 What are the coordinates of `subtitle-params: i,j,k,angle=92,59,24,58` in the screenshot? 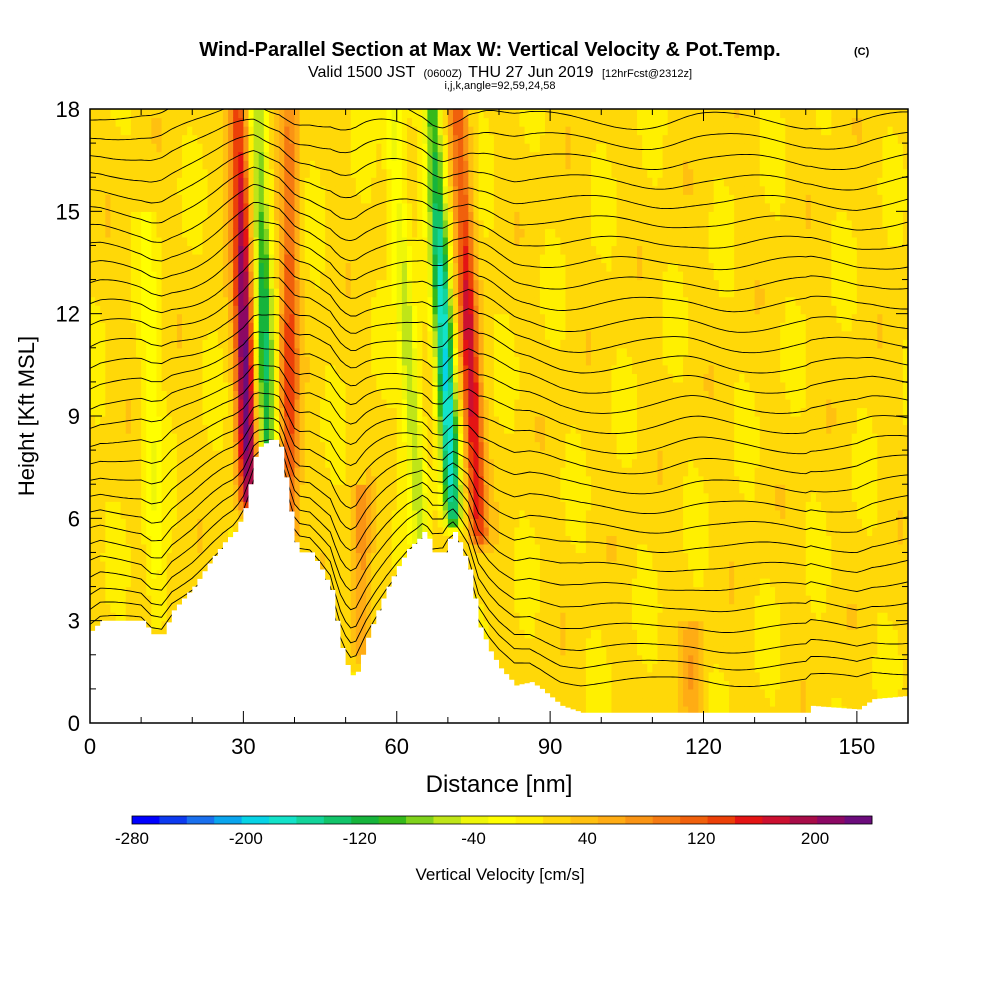 It's located at (499, 86).